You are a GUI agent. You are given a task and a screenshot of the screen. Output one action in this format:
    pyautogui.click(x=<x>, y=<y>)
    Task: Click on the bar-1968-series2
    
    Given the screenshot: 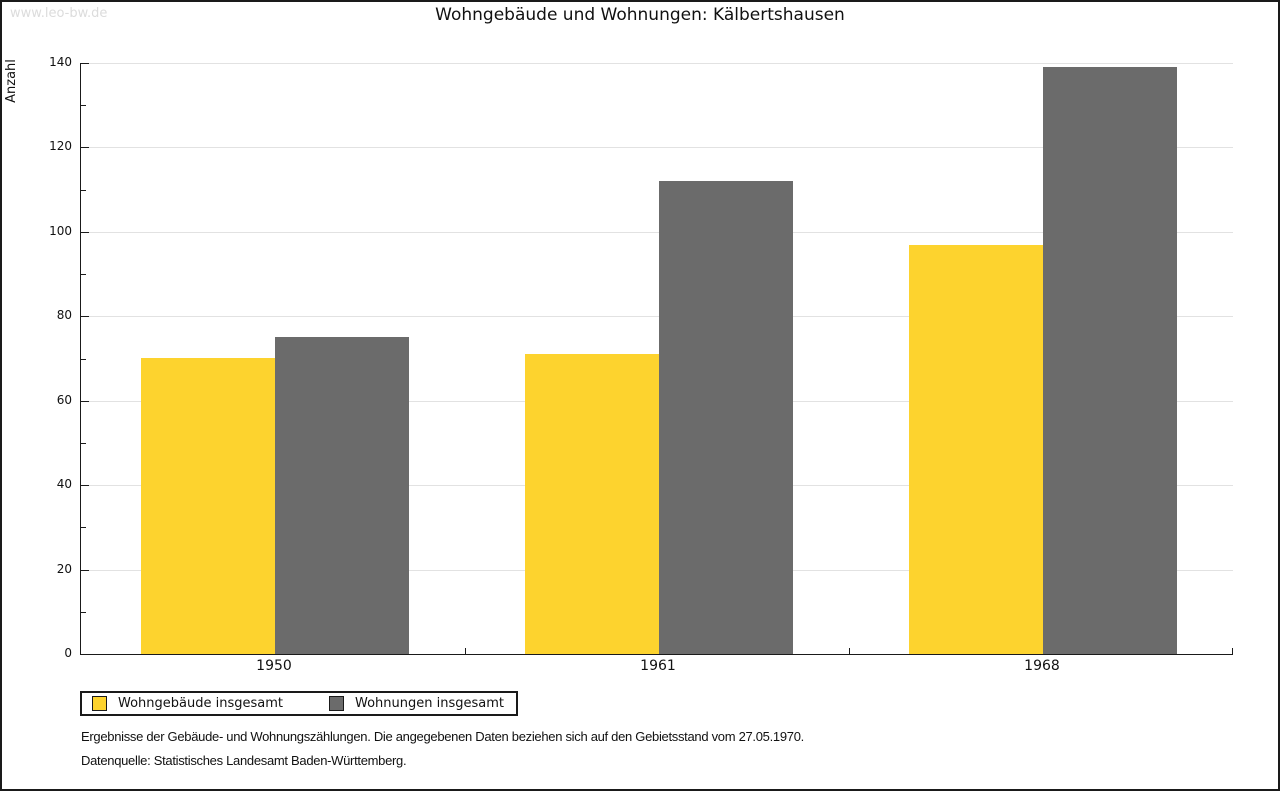 What is the action you would take?
    pyautogui.click(x=1110, y=360)
    